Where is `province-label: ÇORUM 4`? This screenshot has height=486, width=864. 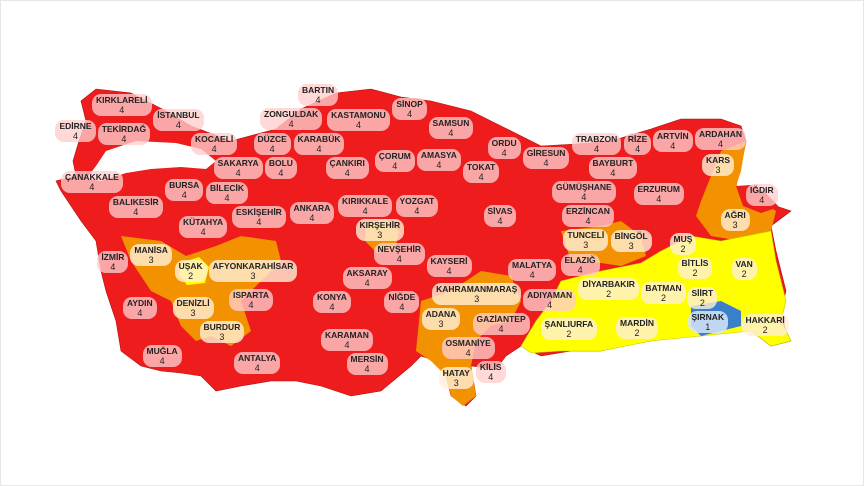
province-label: ÇORUM 4 is located at coordinates (394, 161).